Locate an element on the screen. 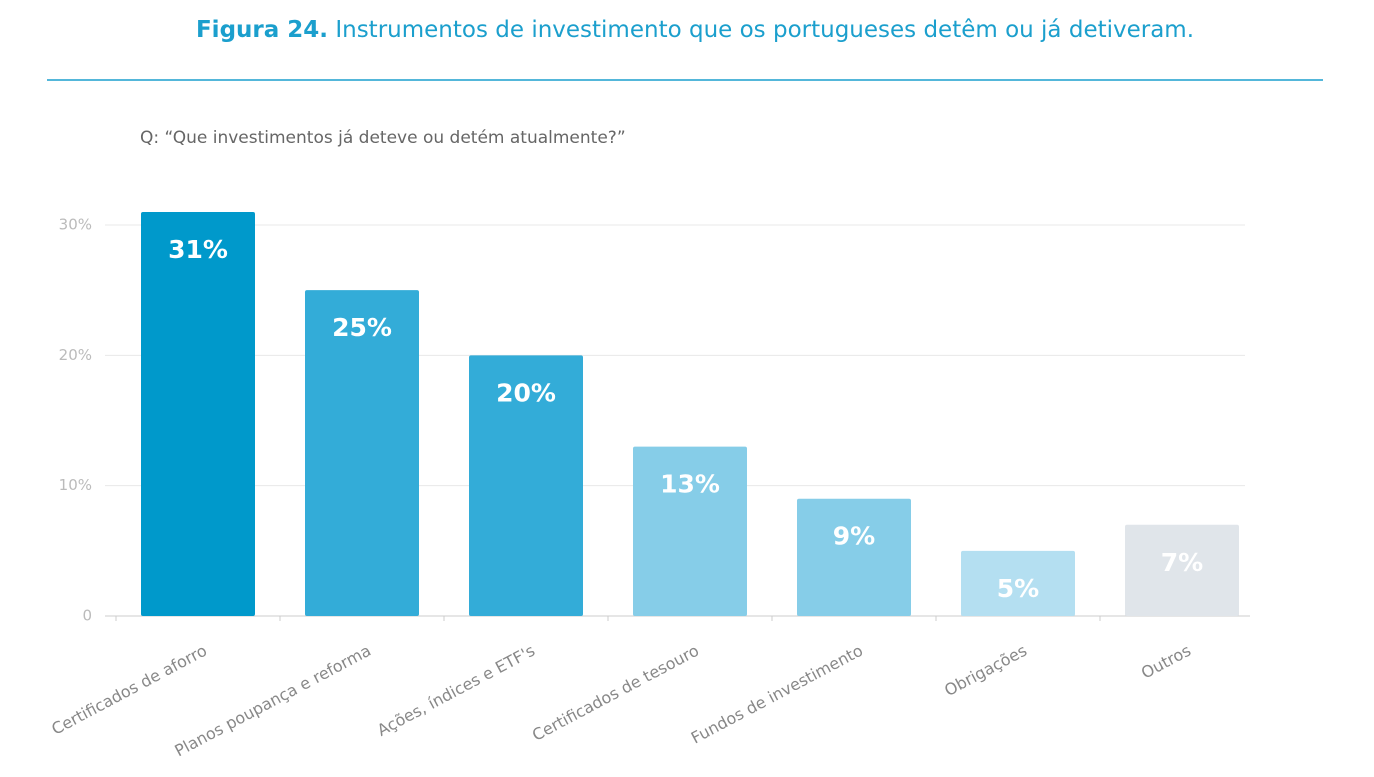 The image size is (1374, 777). y-tick-label: 20% is located at coordinates (75, 355).